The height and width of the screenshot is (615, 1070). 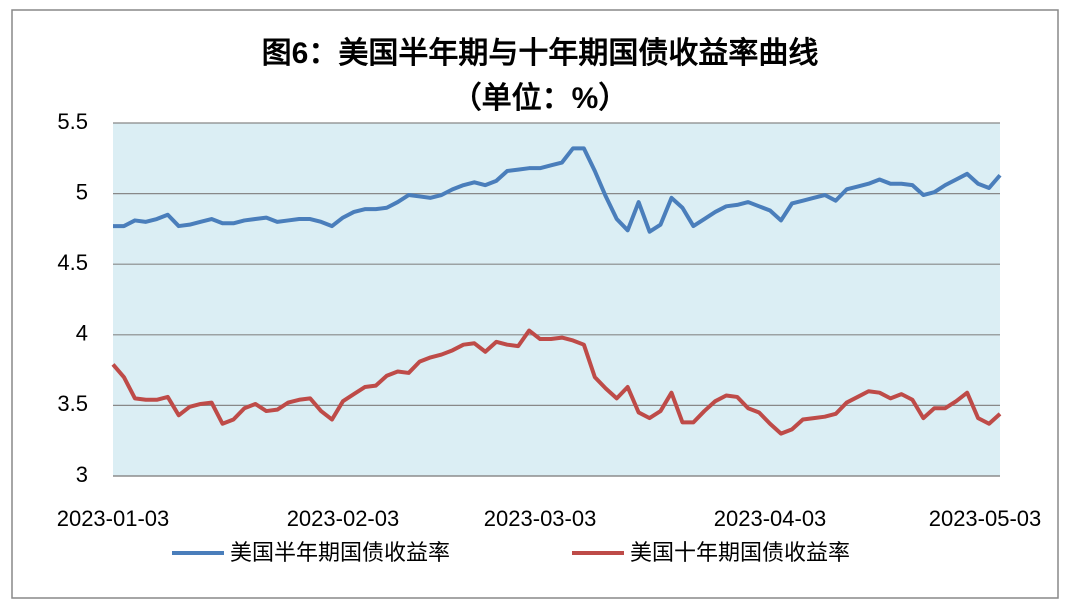 What do you see at coordinates (113, 518) in the screenshot?
I see `x-tick-label: 2023-01-03` at bounding box center [113, 518].